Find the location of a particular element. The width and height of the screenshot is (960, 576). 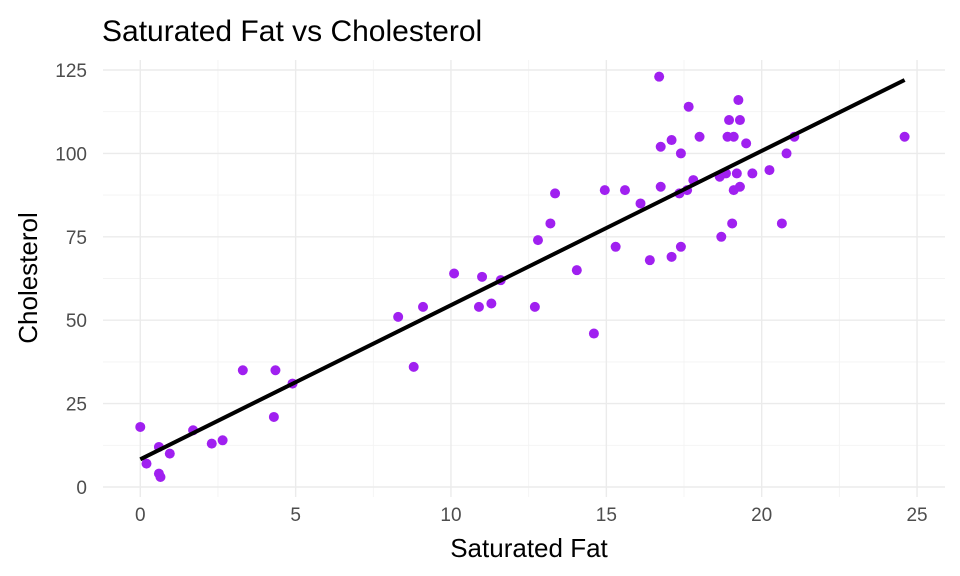

y-tick-label: 50 is located at coordinates (76, 321).